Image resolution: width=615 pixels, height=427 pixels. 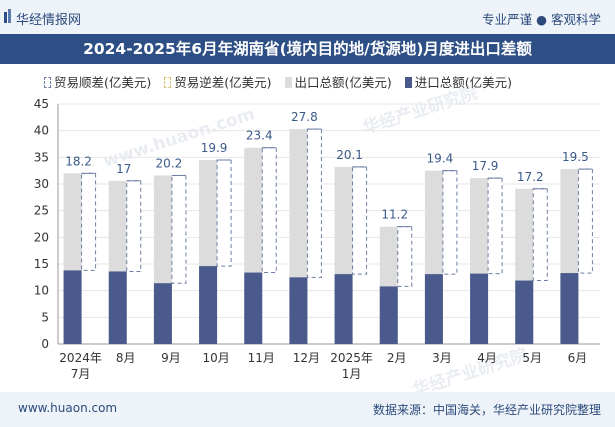 I want to click on legend-label-import: 进口总额(亿美元), so click(x=463, y=82).